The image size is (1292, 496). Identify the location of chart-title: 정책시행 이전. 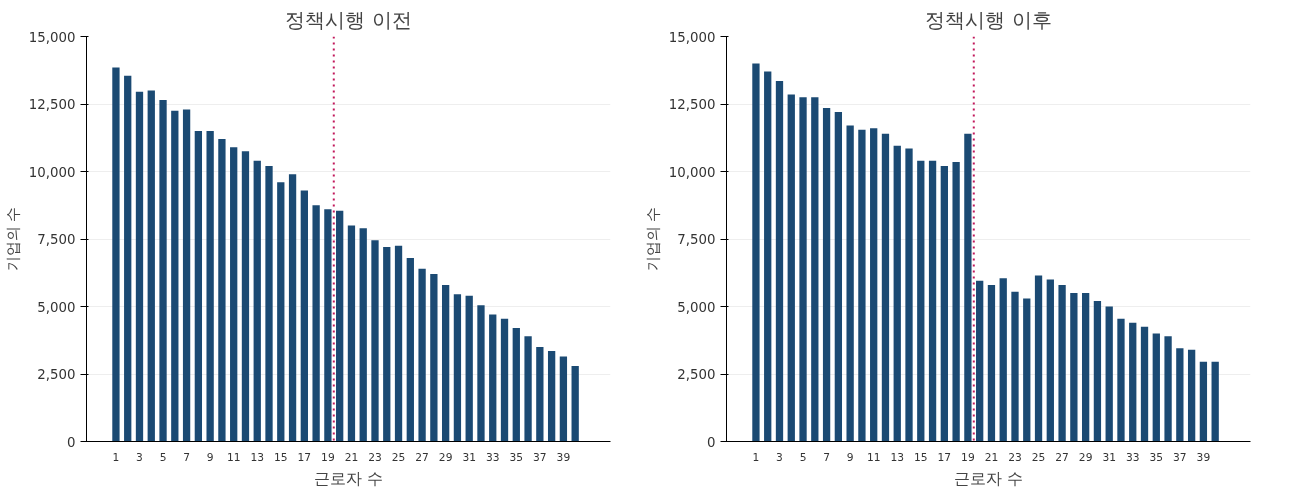
(348, 19).